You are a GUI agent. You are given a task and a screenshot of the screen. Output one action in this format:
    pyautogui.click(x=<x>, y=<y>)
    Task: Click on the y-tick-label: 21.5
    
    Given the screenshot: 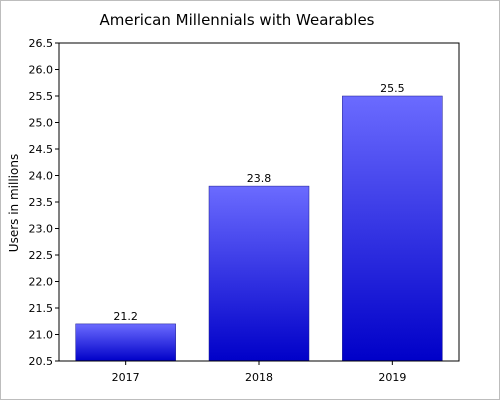 What is the action you would take?
    pyautogui.click(x=41, y=308)
    